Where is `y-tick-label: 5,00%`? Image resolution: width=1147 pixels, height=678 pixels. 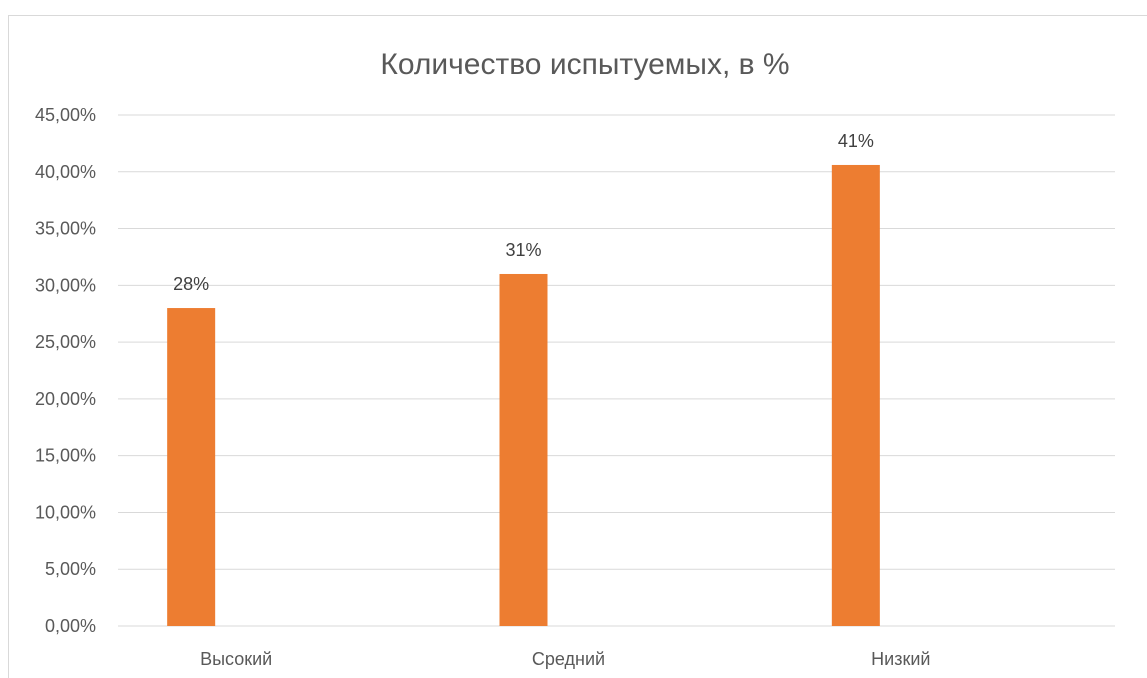 y-tick-label: 5,00% is located at coordinates (70, 569).